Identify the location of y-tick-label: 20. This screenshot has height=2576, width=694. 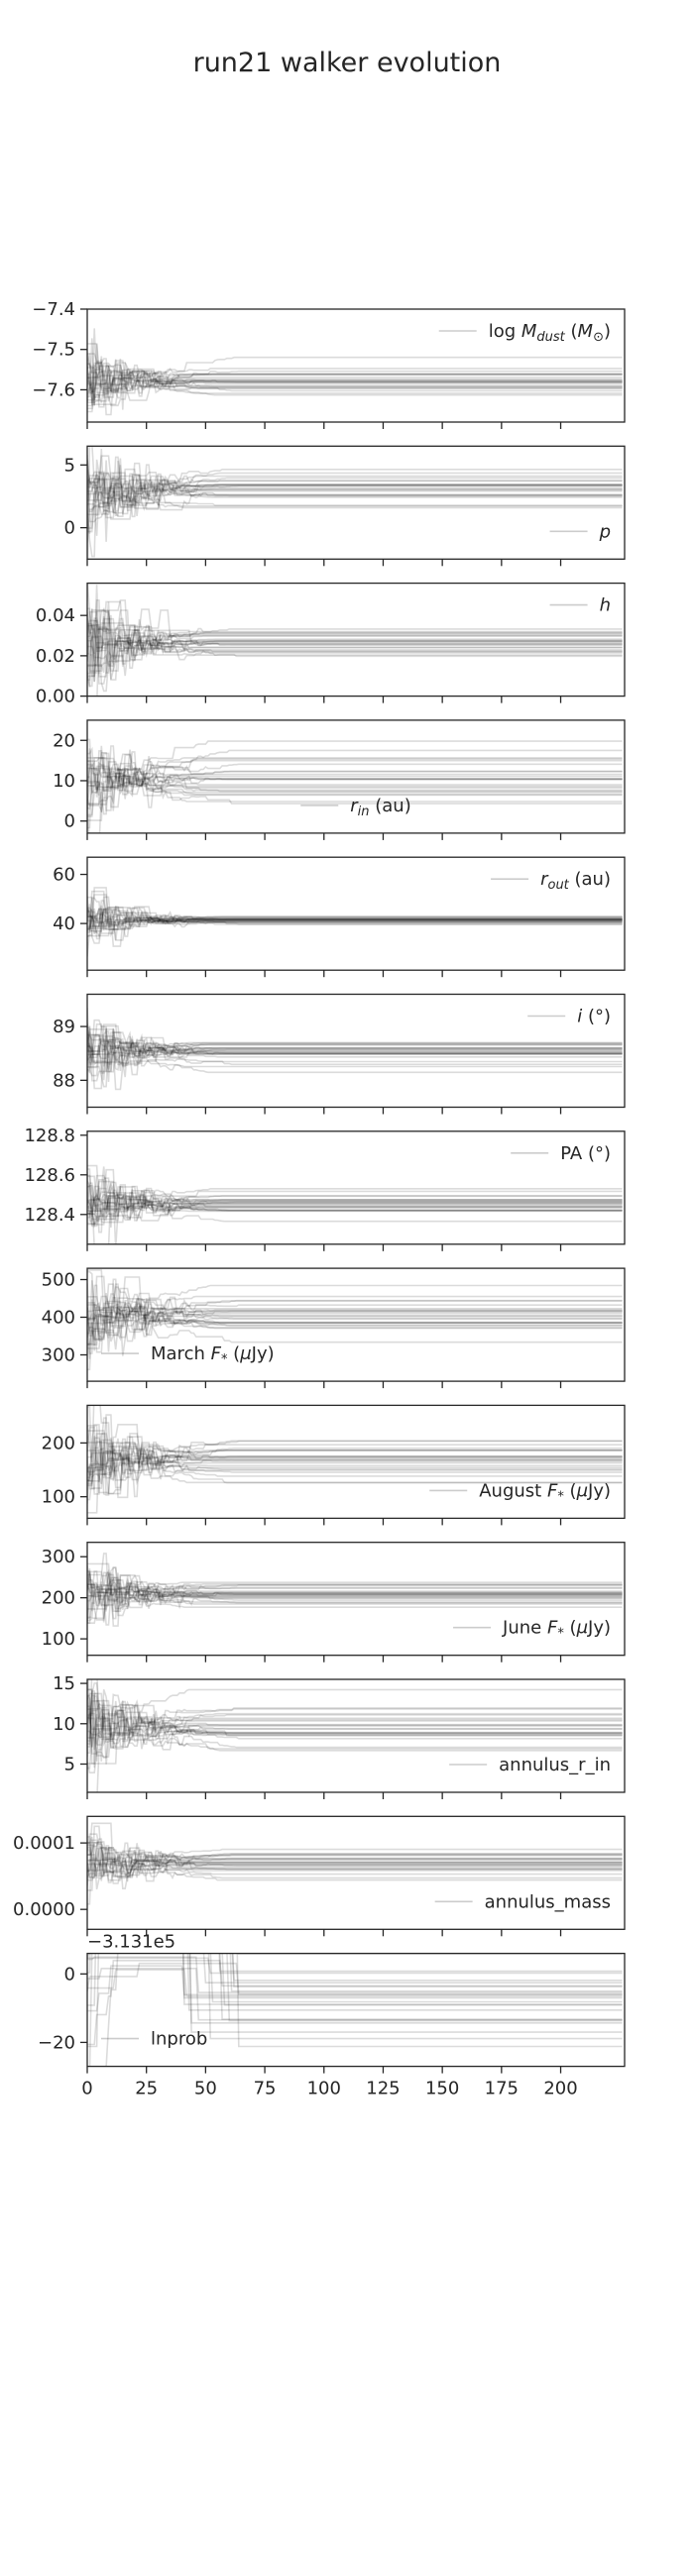
(64, 740).